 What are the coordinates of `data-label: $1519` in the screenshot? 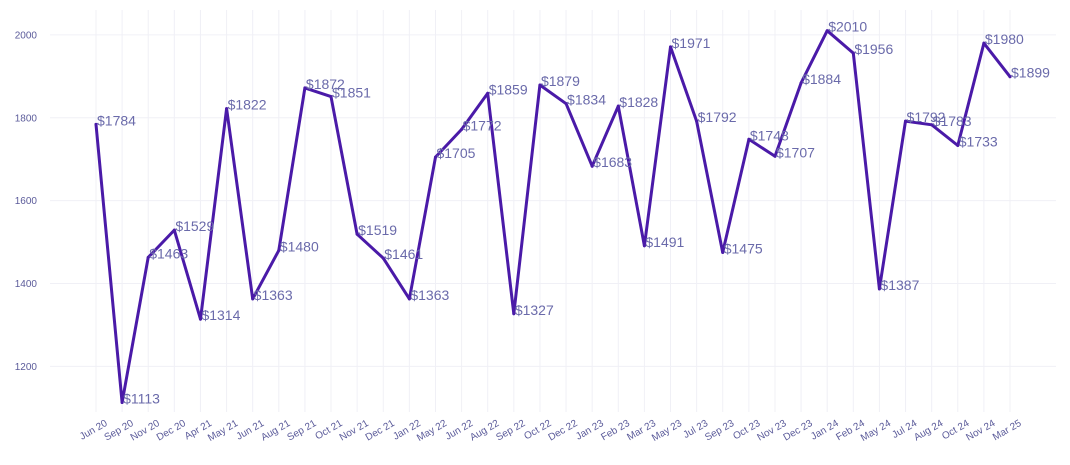 It's located at (377, 230).